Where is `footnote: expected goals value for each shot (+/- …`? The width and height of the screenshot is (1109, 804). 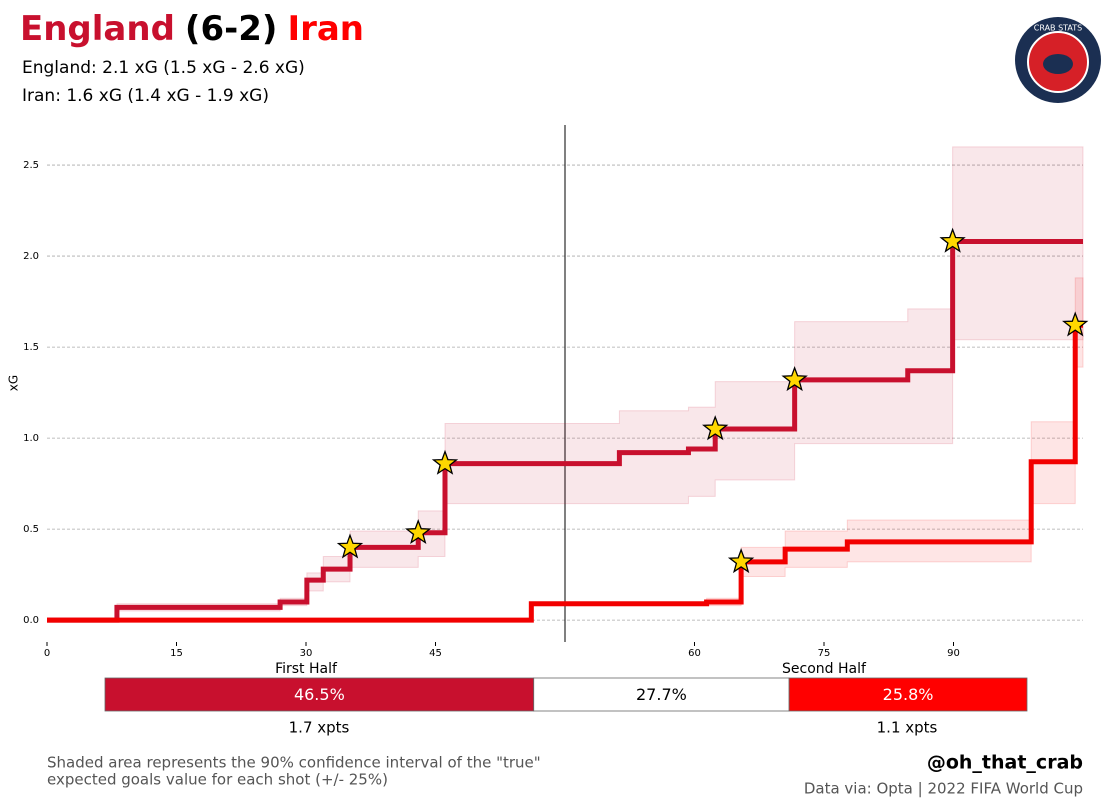
footnote: expected goals value for each shot (+/- … is located at coordinates (217, 780).